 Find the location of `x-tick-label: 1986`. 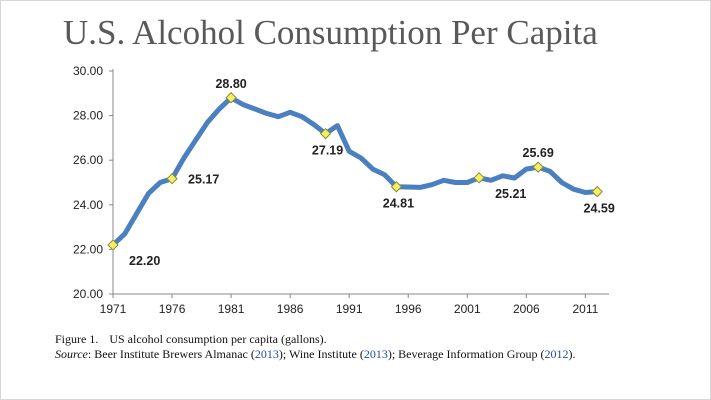

x-tick-label: 1986 is located at coordinates (290, 309).